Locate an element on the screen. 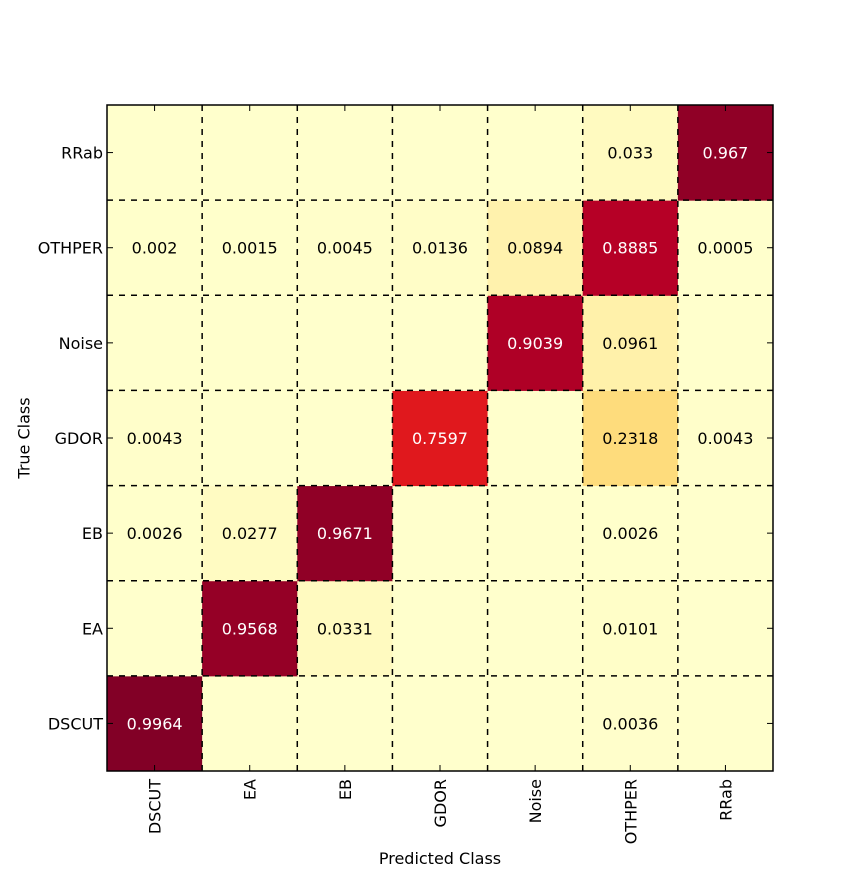  cell-value-label: 0.0961 is located at coordinates (630, 343).